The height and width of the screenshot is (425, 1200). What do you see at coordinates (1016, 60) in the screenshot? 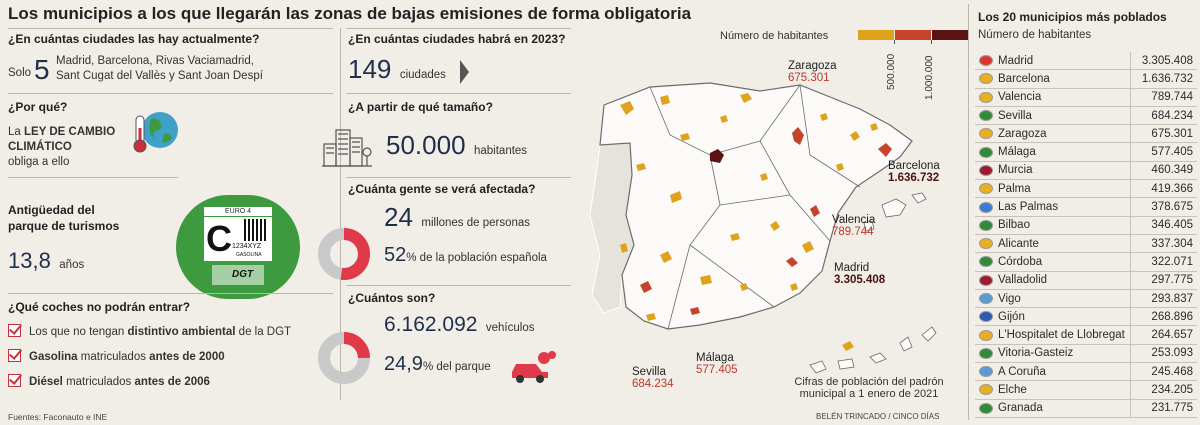
I see `ranking-city-name: Madrid` at bounding box center [1016, 60].